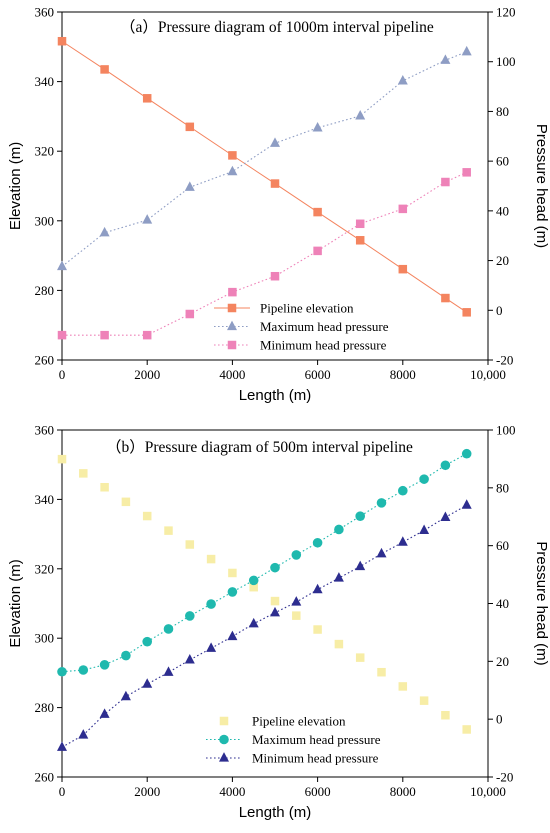  What do you see at coordinates (502, 161) in the screenshot?
I see `y-right-tick-label: 60` at bounding box center [502, 161].